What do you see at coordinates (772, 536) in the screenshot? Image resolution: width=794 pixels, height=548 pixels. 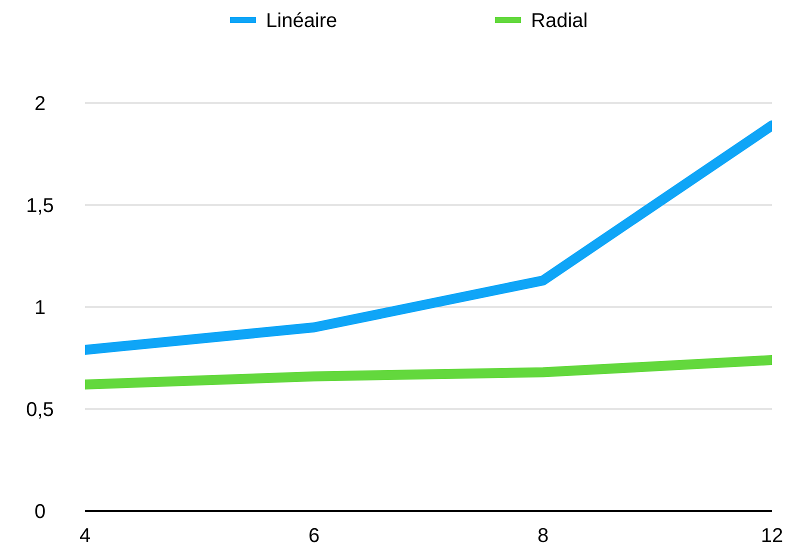 I see `x-tick-label: 12` at bounding box center [772, 536].